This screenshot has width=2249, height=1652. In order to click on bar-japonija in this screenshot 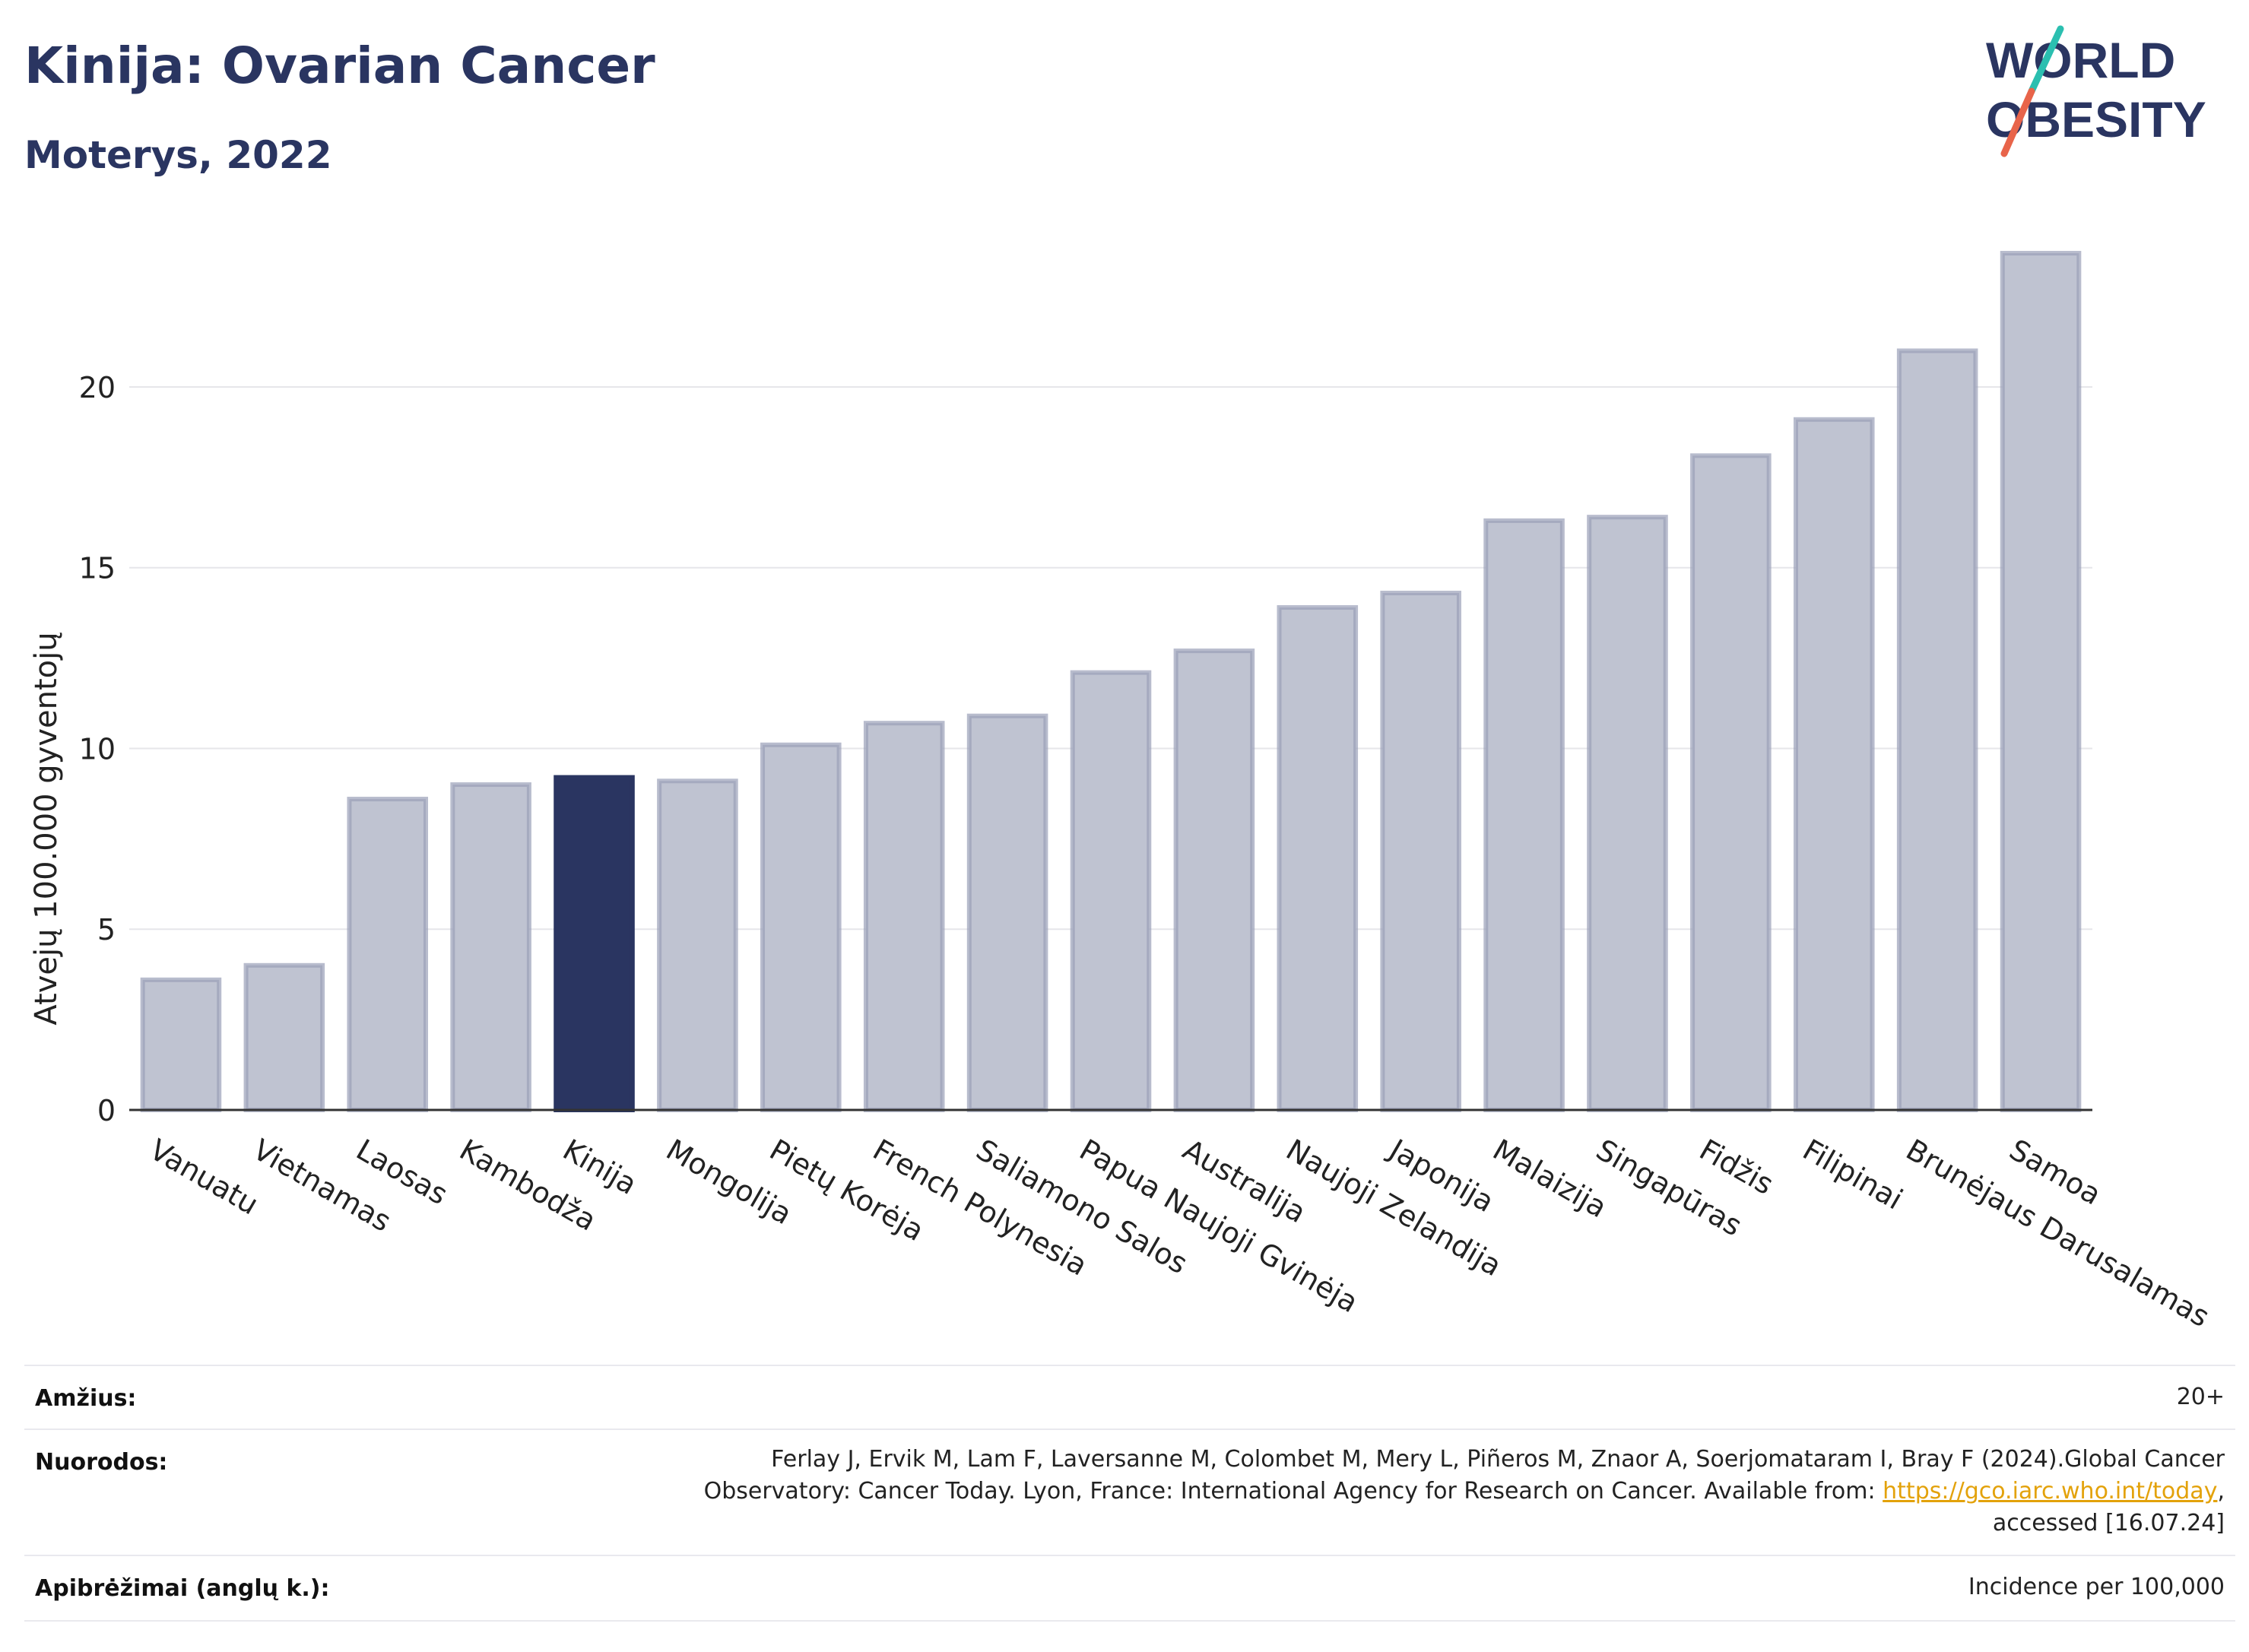, I will do `click(1420, 851)`.